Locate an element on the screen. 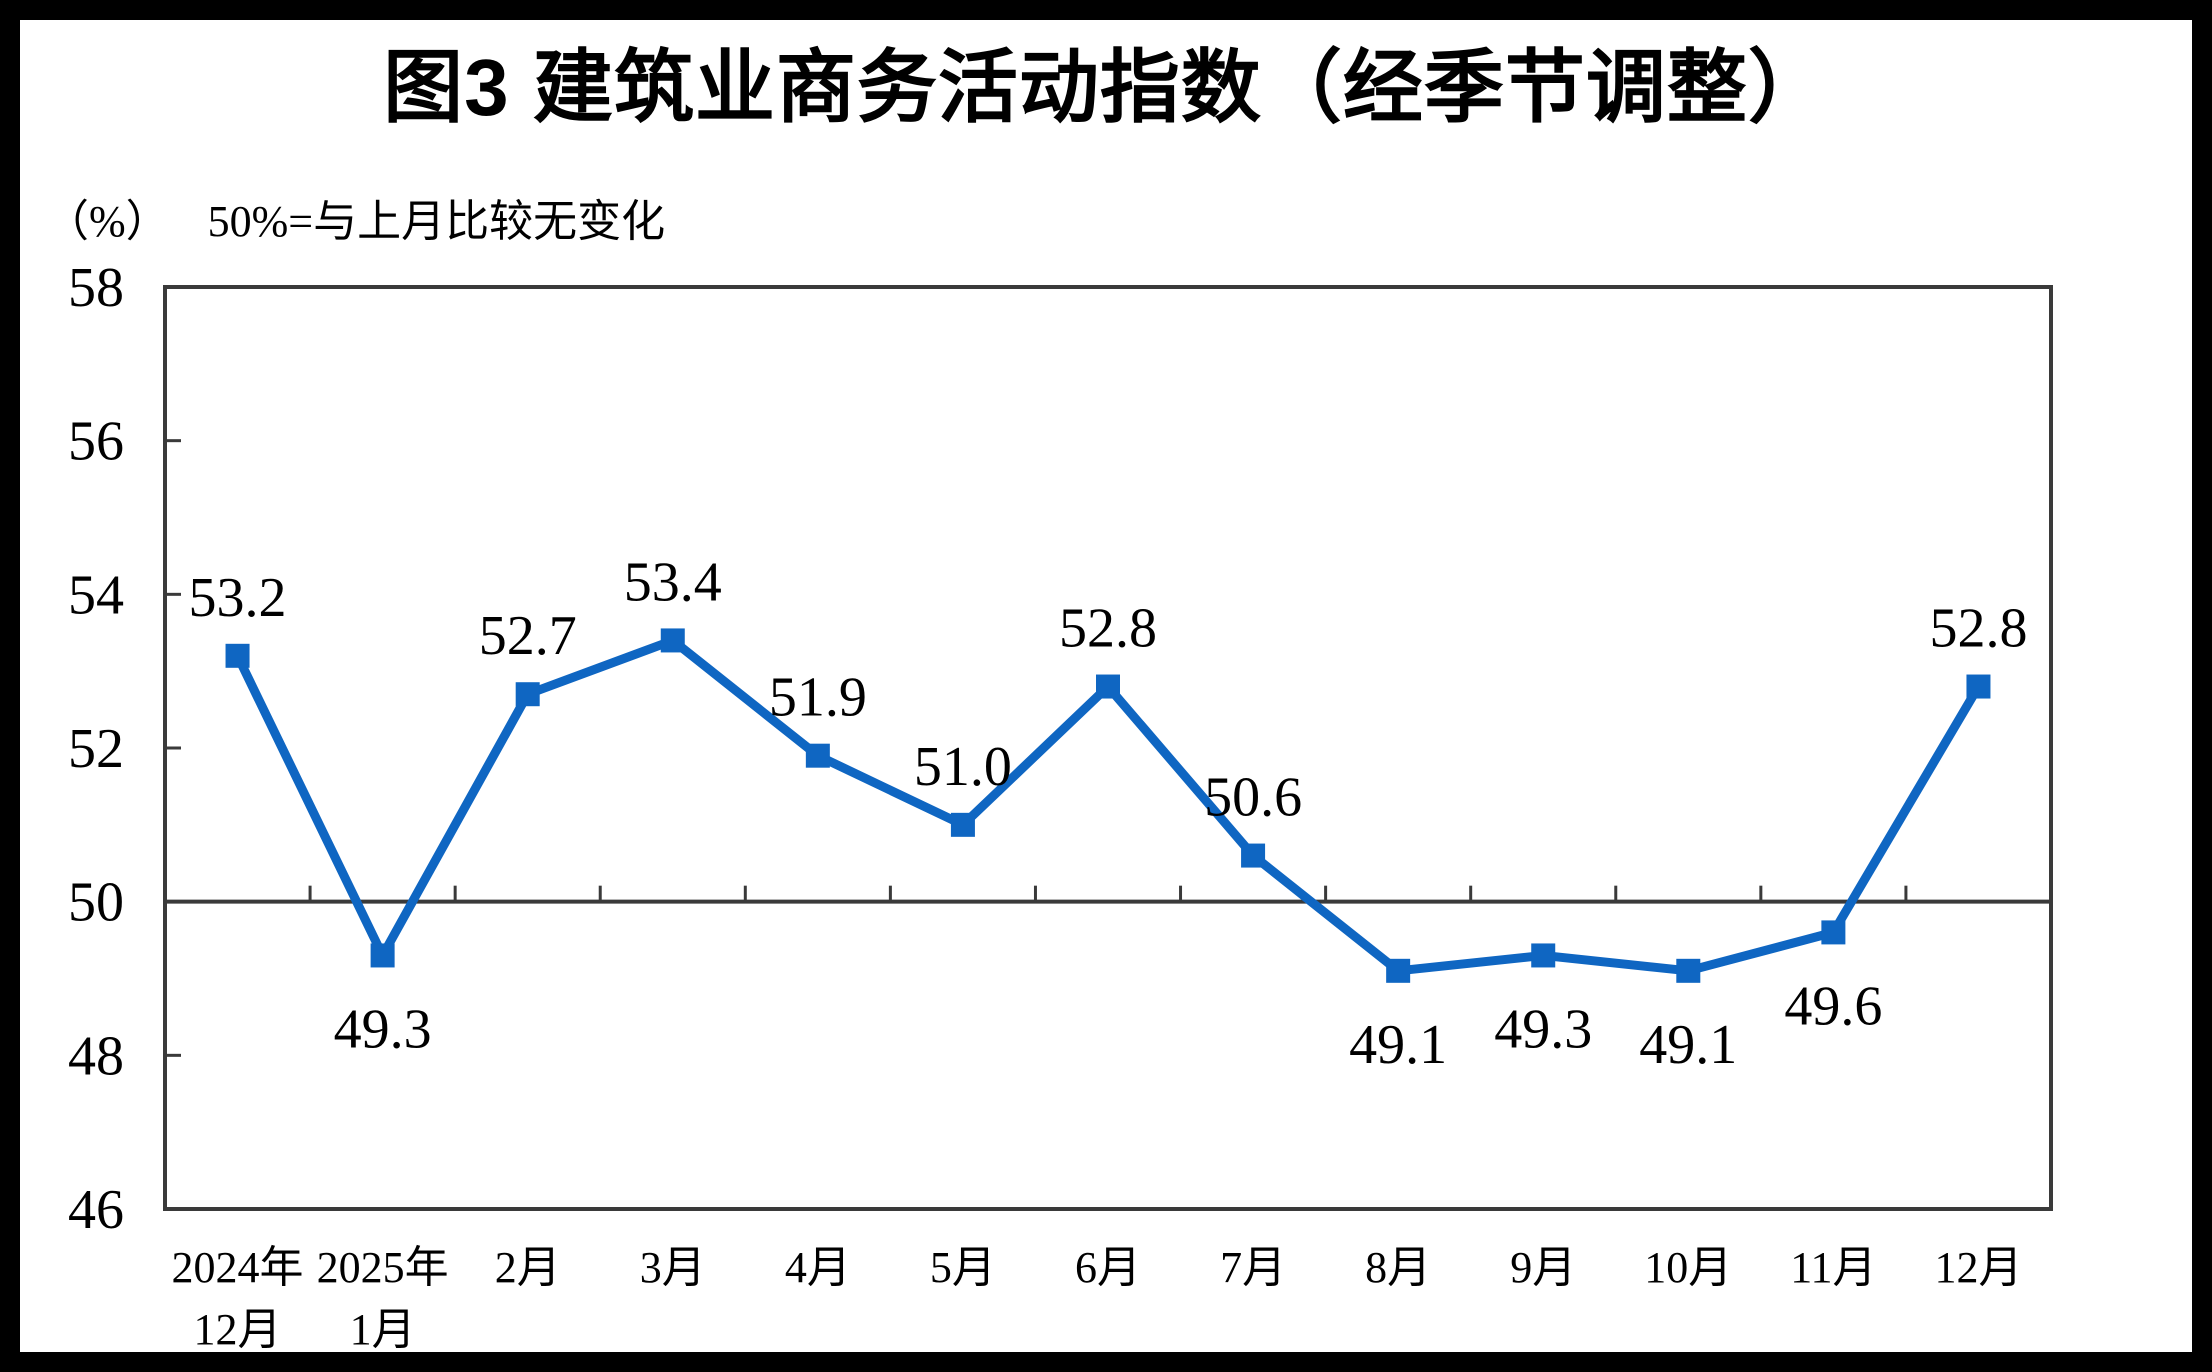 The height and width of the screenshot is (1372, 2212). x-axis-label: 11月 is located at coordinates (1833, 1267).